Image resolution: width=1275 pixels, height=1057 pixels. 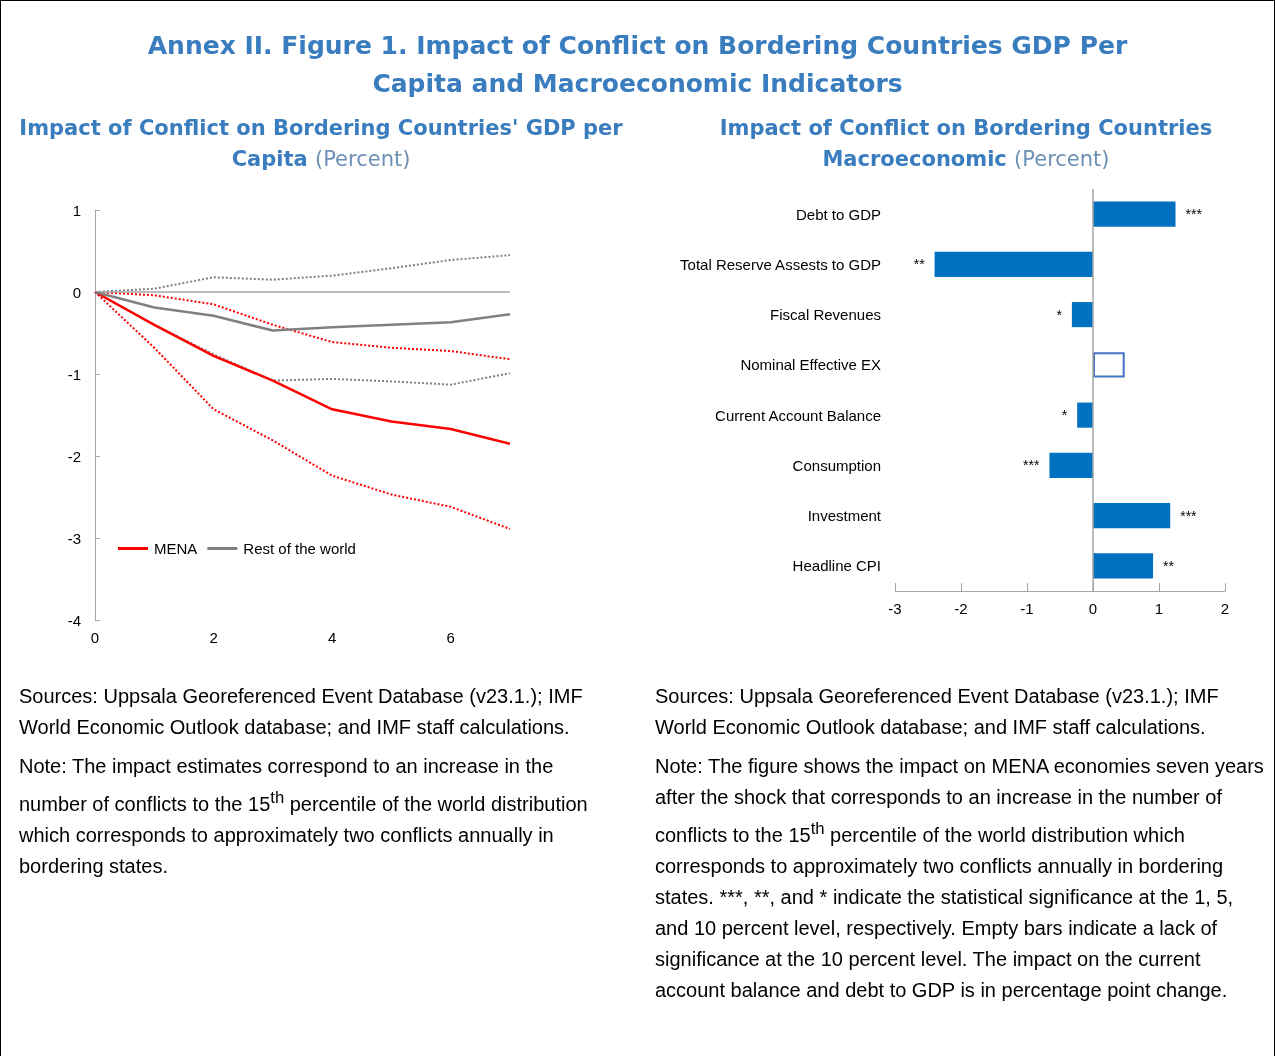 What do you see at coordinates (332, 637) in the screenshot?
I see `x-tick-label: 4` at bounding box center [332, 637].